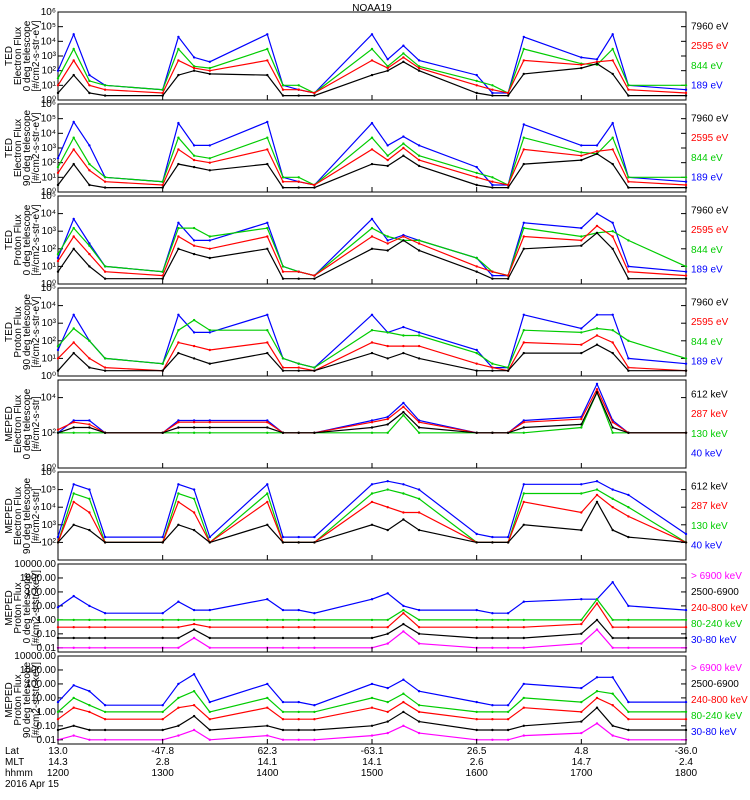 This screenshot has width=750, height=800. What do you see at coordinates (43, 698) in the screenshot?
I see `y-tick-label: 10.00` at bounding box center [43, 698].